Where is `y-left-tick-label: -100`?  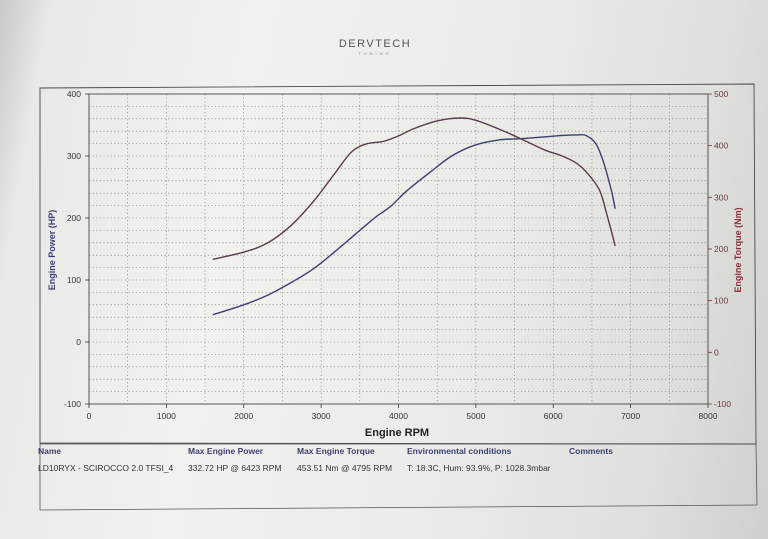 y-left-tick-label: -100 is located at coordinates (72, 404).